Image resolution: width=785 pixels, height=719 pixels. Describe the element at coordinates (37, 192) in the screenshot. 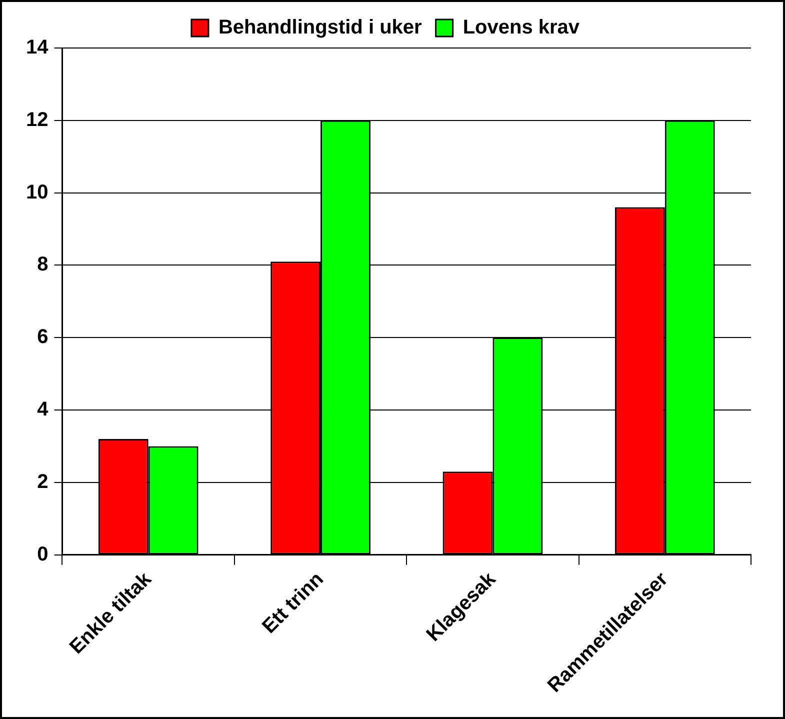

I see `y-tick-label: 10` at that location.